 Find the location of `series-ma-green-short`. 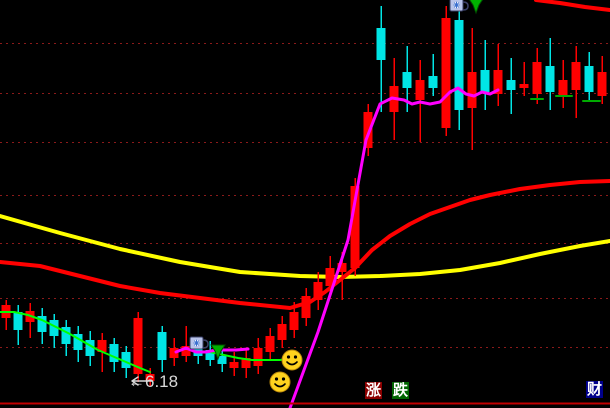

series-ma-green-short is located at coordinates (75, 342).